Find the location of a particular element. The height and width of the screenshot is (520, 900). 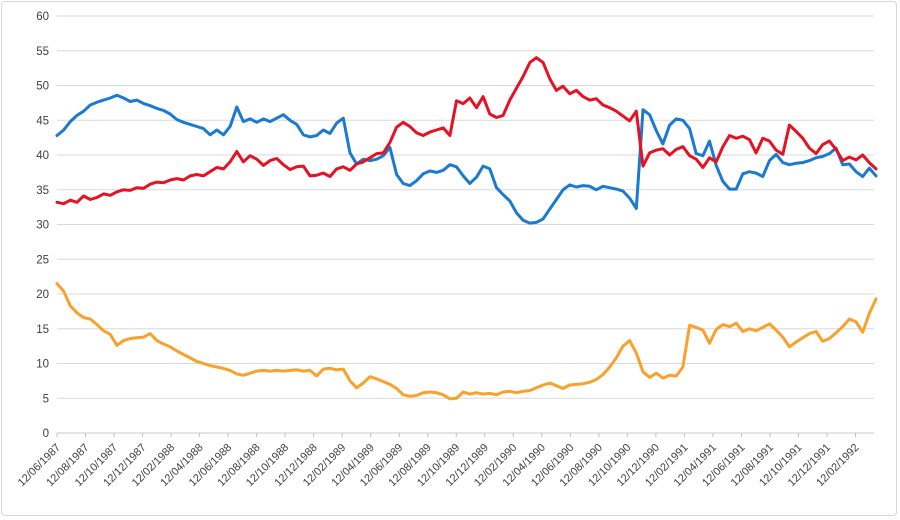

y-axis-tick-label: 0 is located at coordinates (46, 434).